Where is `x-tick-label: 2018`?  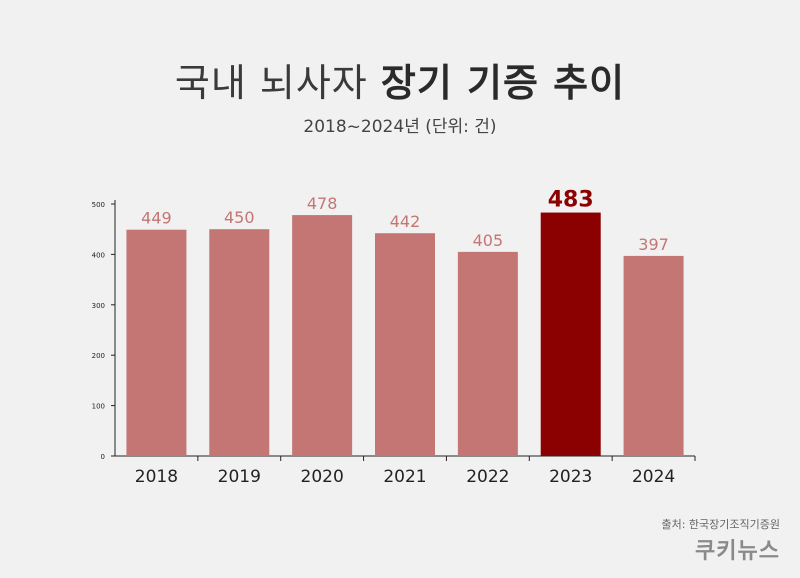
x-tick-label: 2018 is located at coordinates (156, 477).